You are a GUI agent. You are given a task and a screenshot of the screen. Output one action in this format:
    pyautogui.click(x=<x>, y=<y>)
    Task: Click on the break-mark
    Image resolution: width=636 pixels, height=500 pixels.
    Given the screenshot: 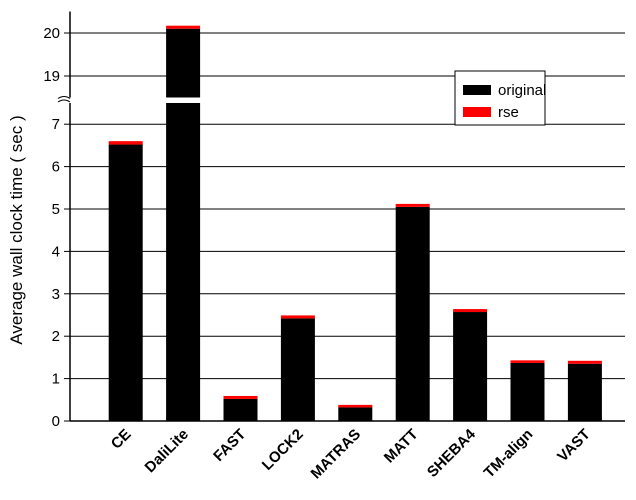 What is the action you would take?
    pyautogui.click(x=64, y=99)
    